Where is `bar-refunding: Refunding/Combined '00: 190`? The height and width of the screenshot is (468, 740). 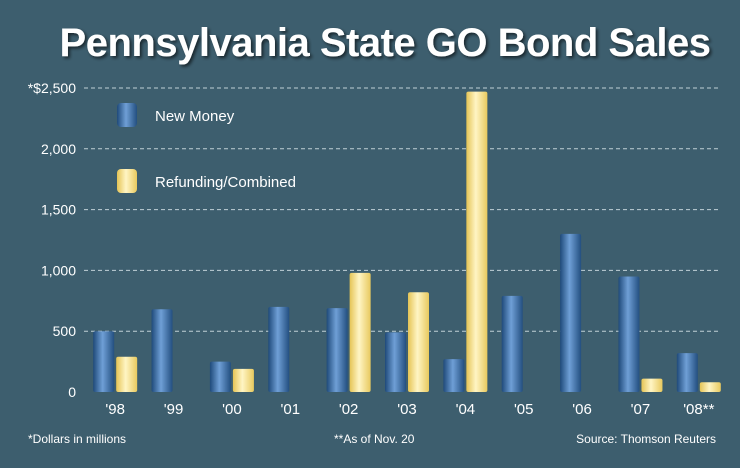
bar-refunding: Refunding/Combined '00: 190 is located at coordinates (243, 380).